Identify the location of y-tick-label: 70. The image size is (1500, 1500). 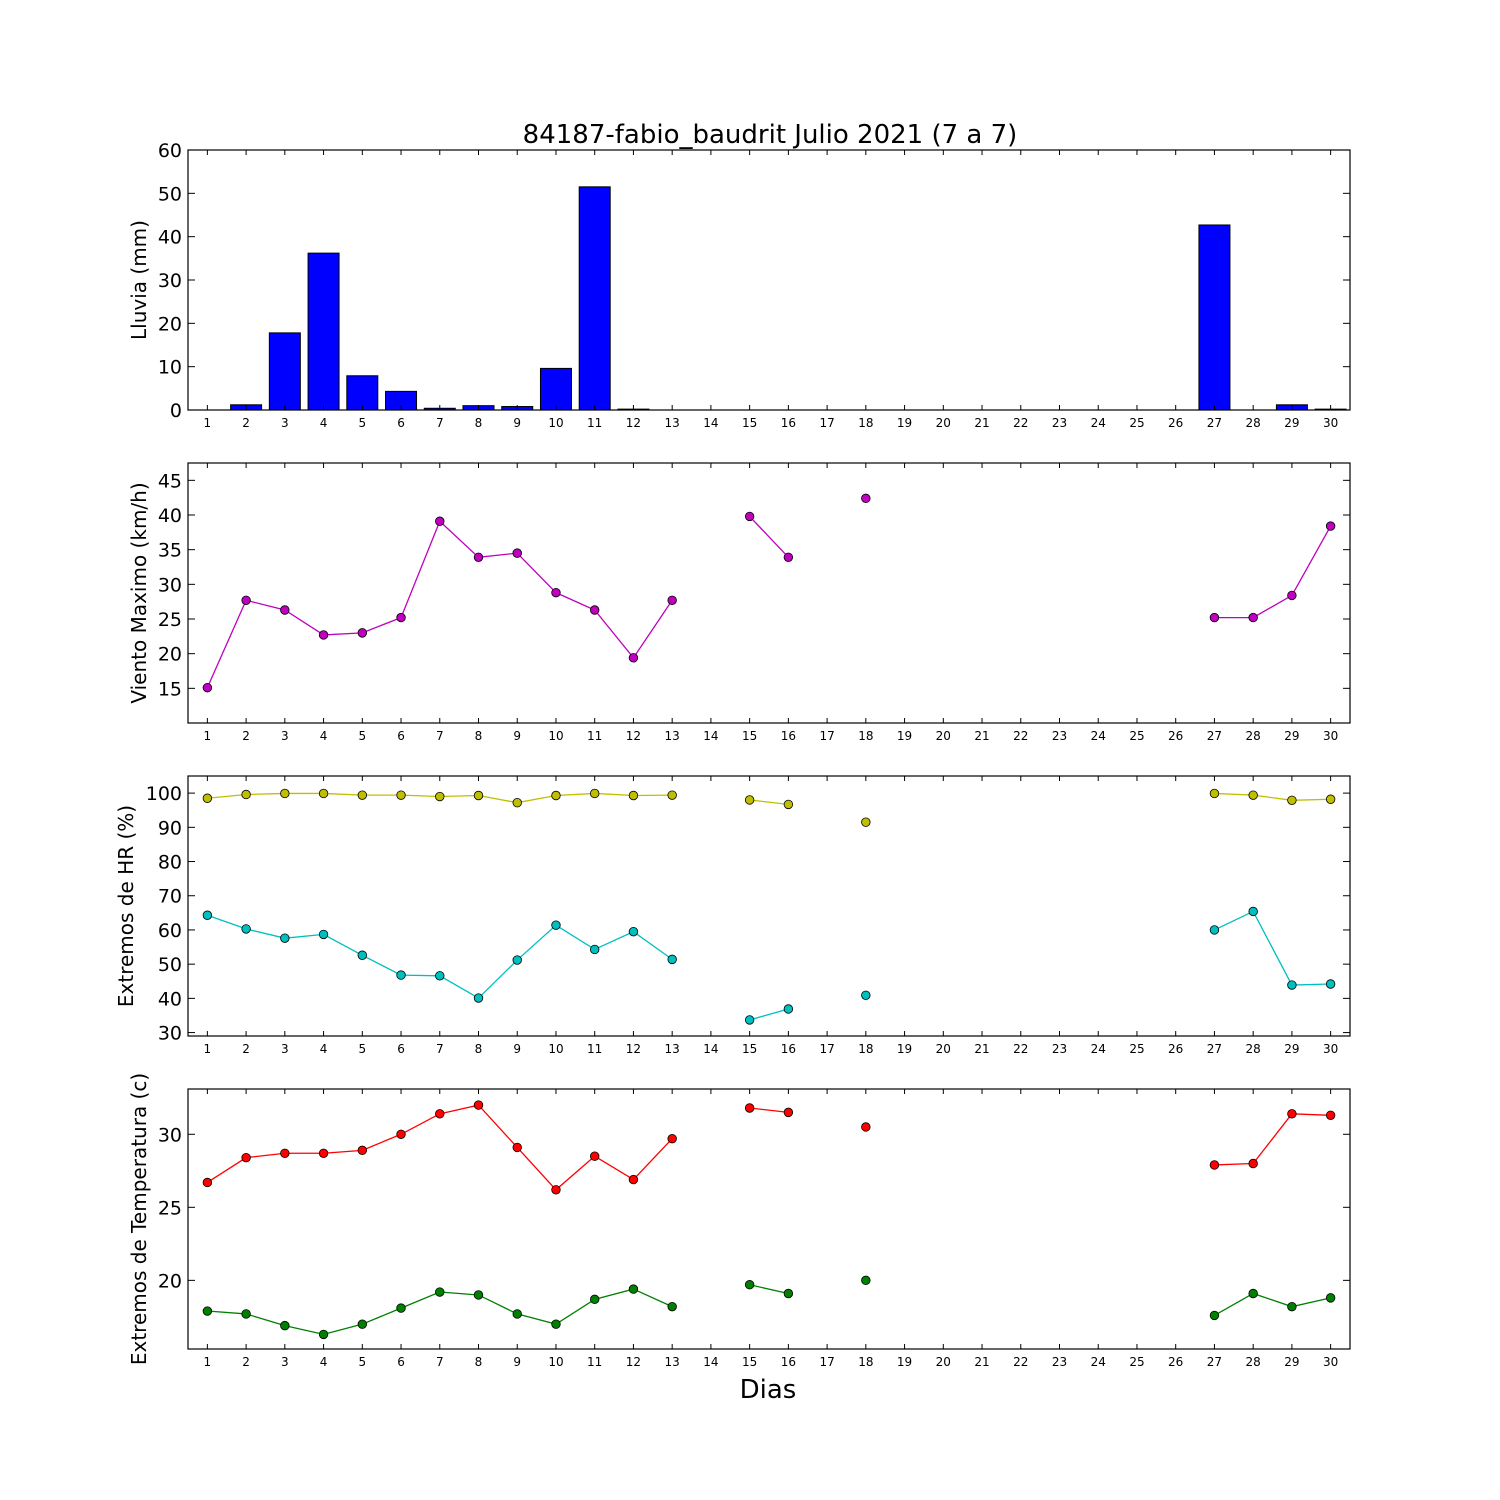
(170, 897).